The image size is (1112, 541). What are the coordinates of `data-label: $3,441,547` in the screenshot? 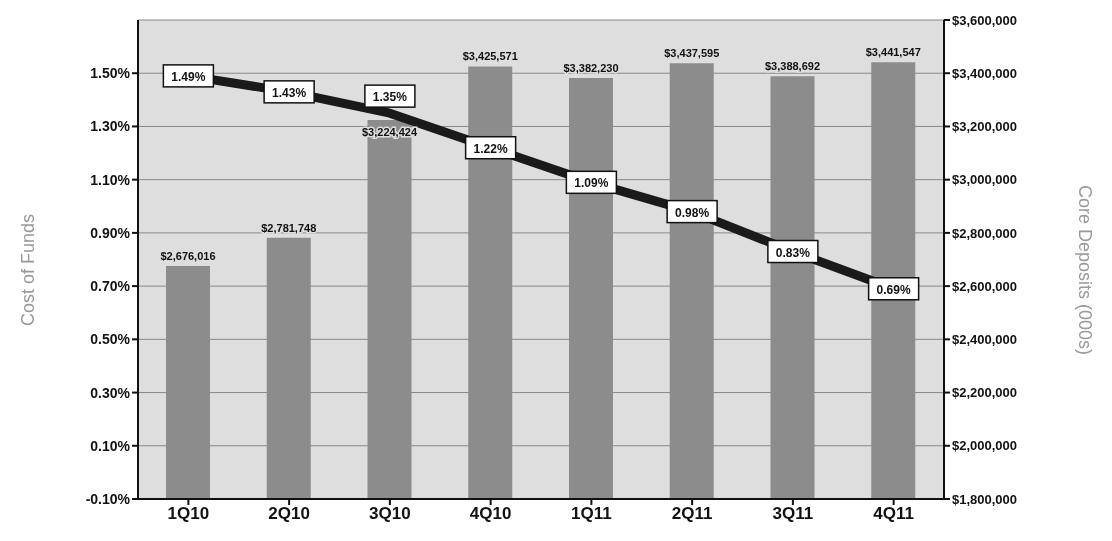 It's located at (893, 52).